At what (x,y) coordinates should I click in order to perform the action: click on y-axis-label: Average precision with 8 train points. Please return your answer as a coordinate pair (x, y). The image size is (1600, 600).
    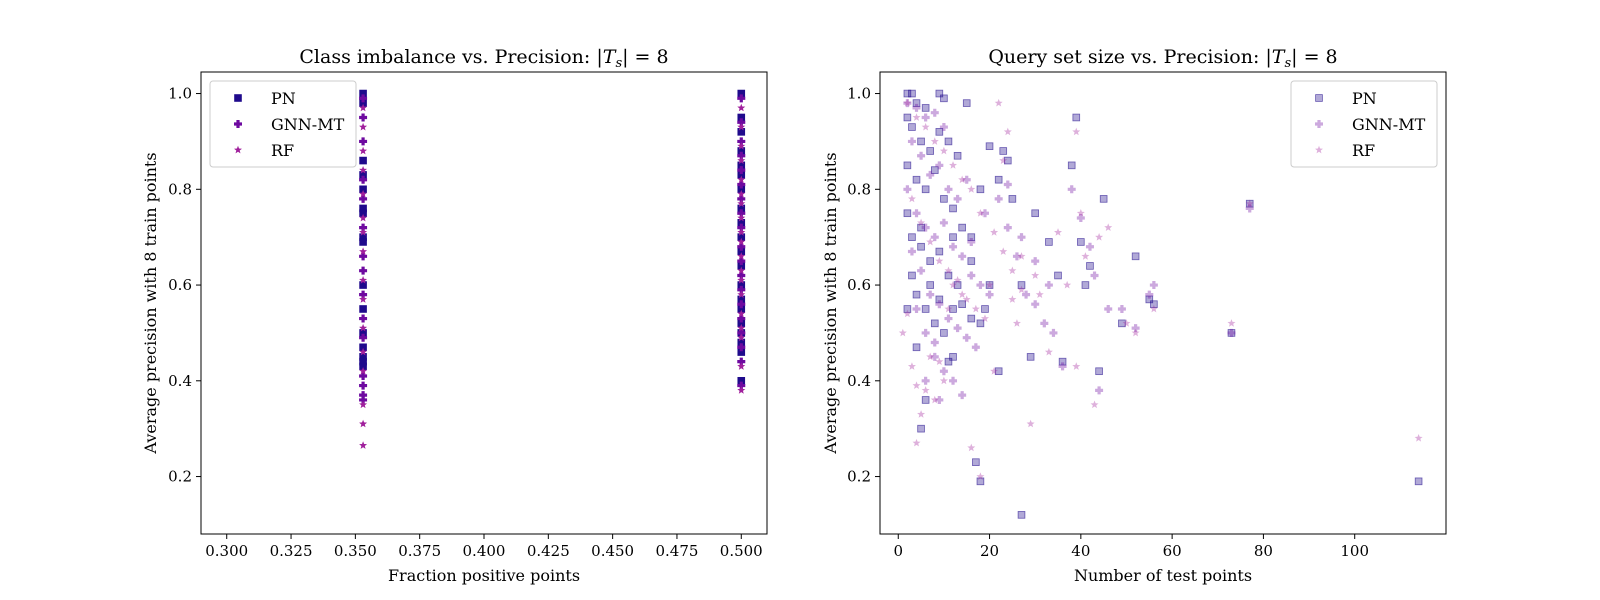
    Looking at the image, I should click on (150, 303).